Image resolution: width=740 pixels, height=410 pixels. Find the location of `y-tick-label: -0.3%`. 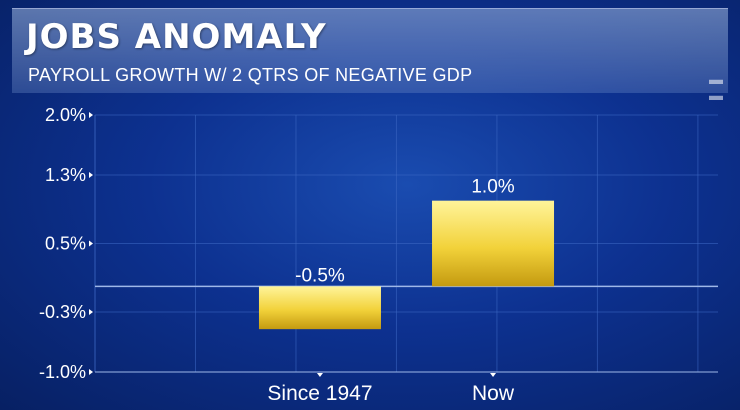

y-tick-label: -0.3% is located at coordinates (62, 312).